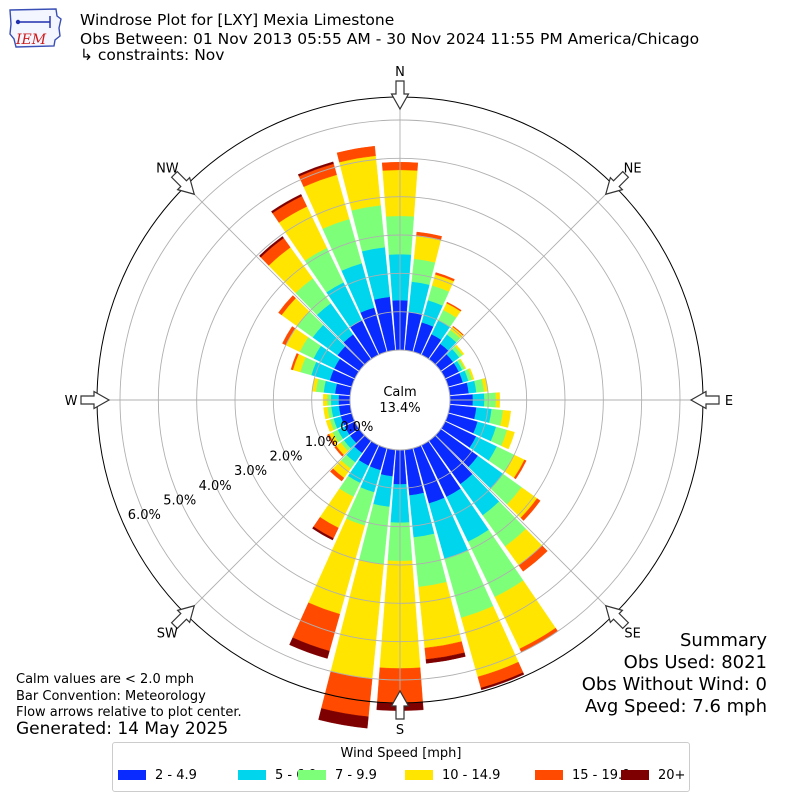 Image resolution: width=800 pixels, height=800 pixels. I want to click on cardinal-label: SE, so click(632, 634).